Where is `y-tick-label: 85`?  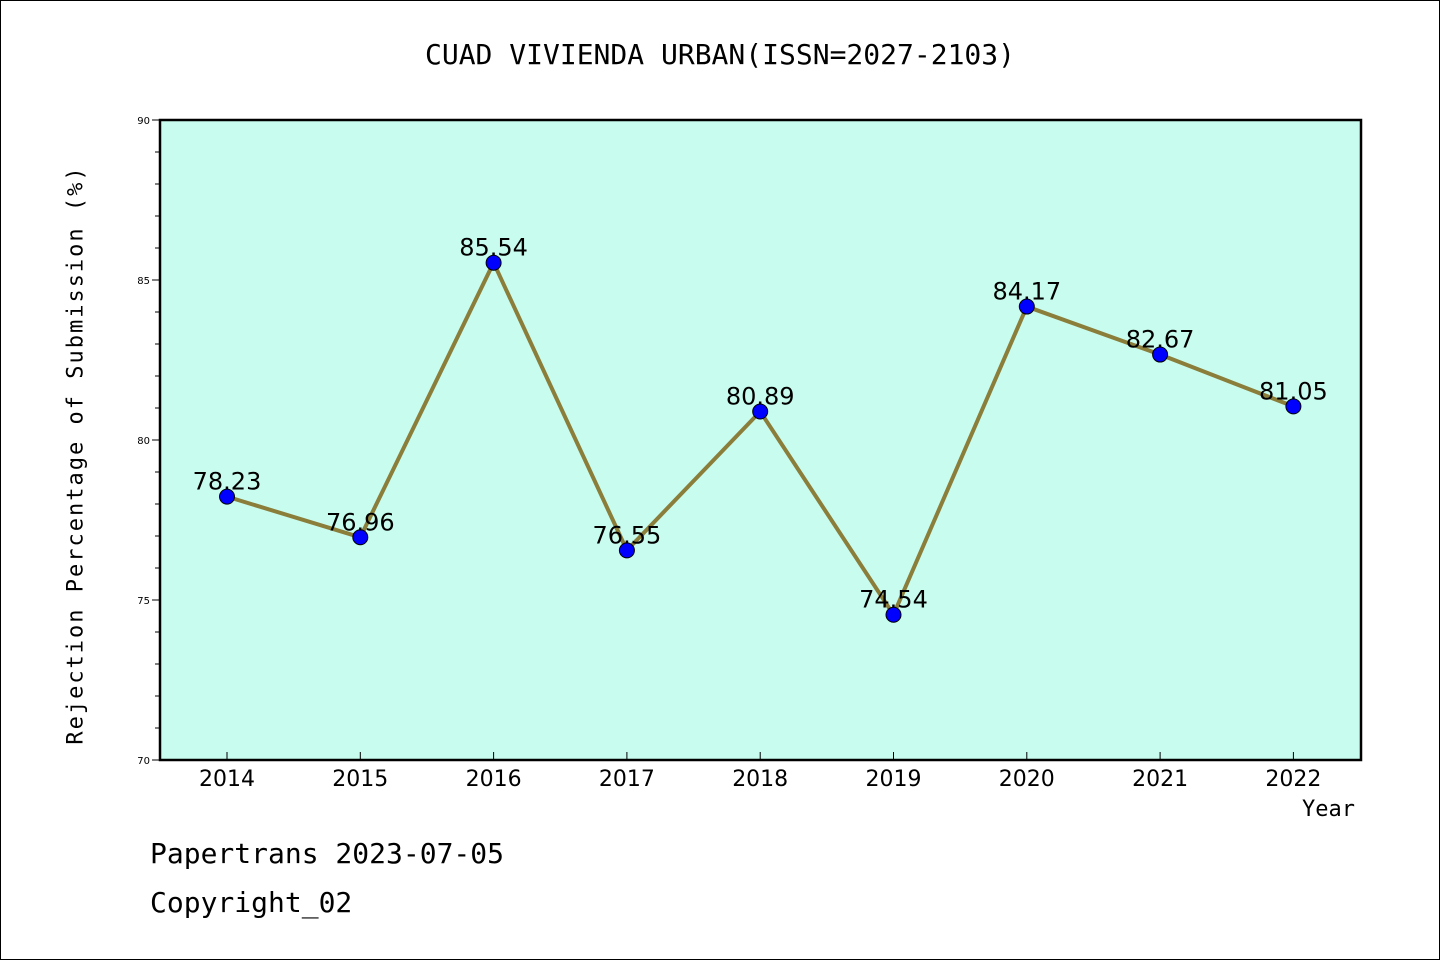
y-tick-label: 85 is located at coordinates (143, 281).